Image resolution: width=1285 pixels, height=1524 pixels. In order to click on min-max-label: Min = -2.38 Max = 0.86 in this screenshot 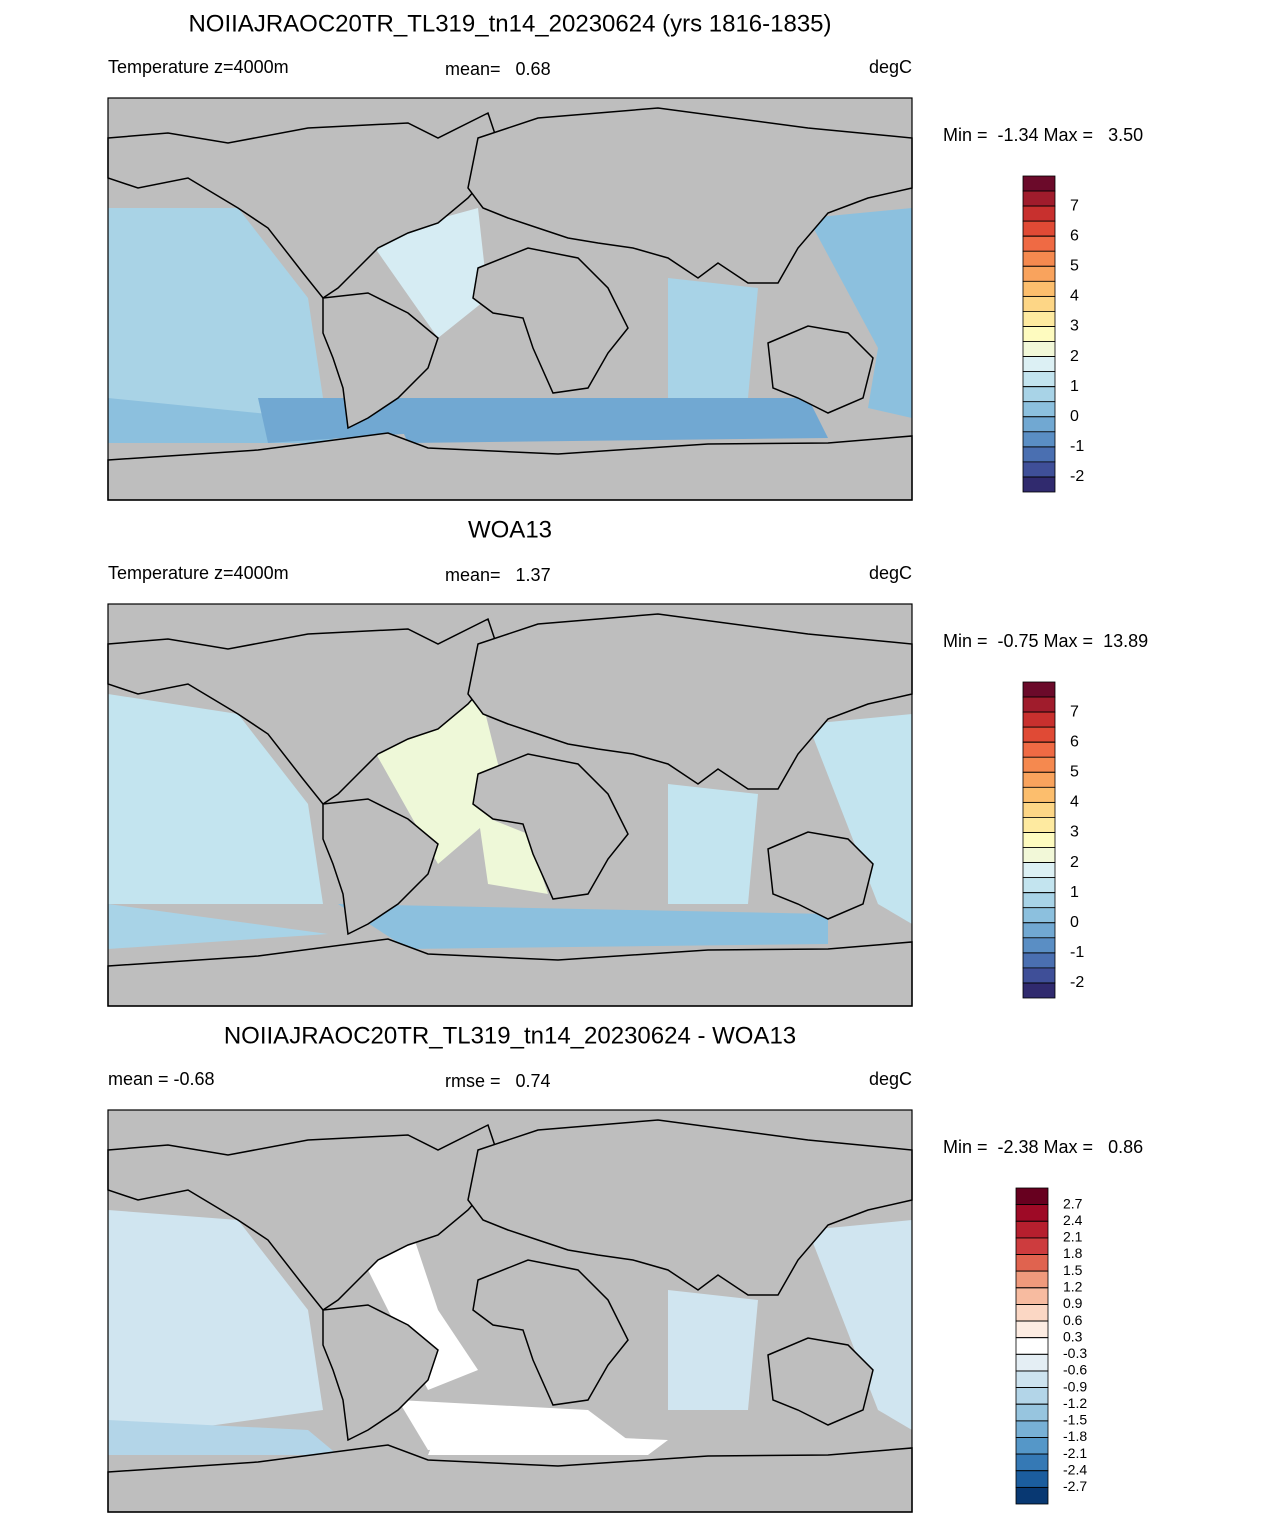, I will do `click(1043, 1147)`.